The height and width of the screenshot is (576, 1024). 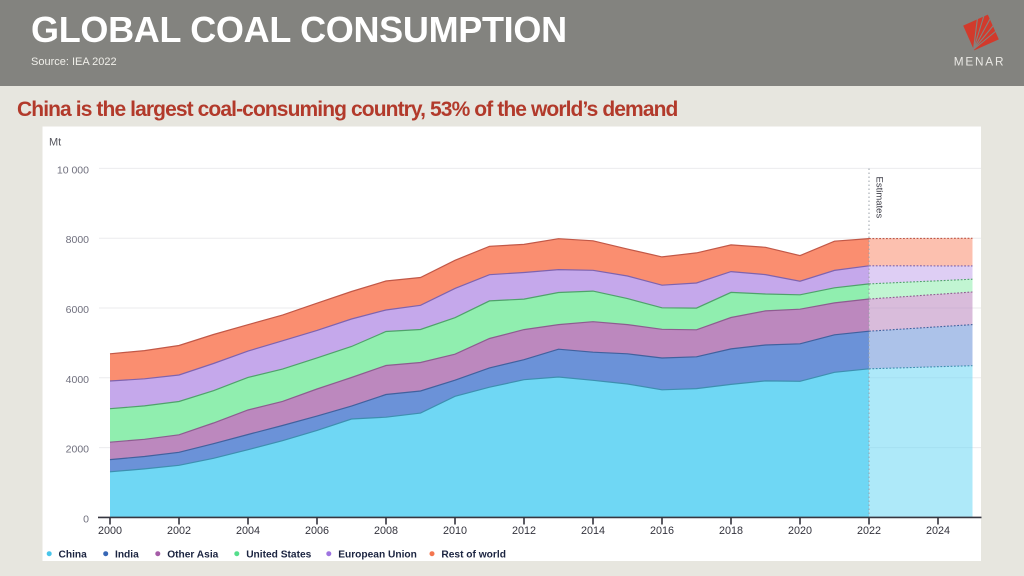 I want to click on svg-text: United States, so click(x=278, y=554).